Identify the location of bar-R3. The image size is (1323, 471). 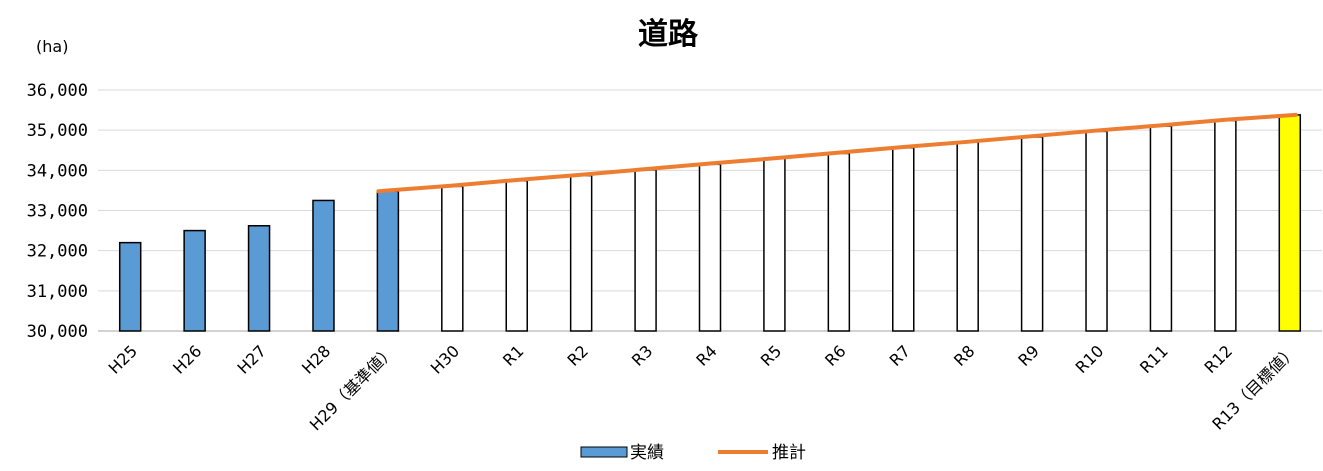
(645, 250).